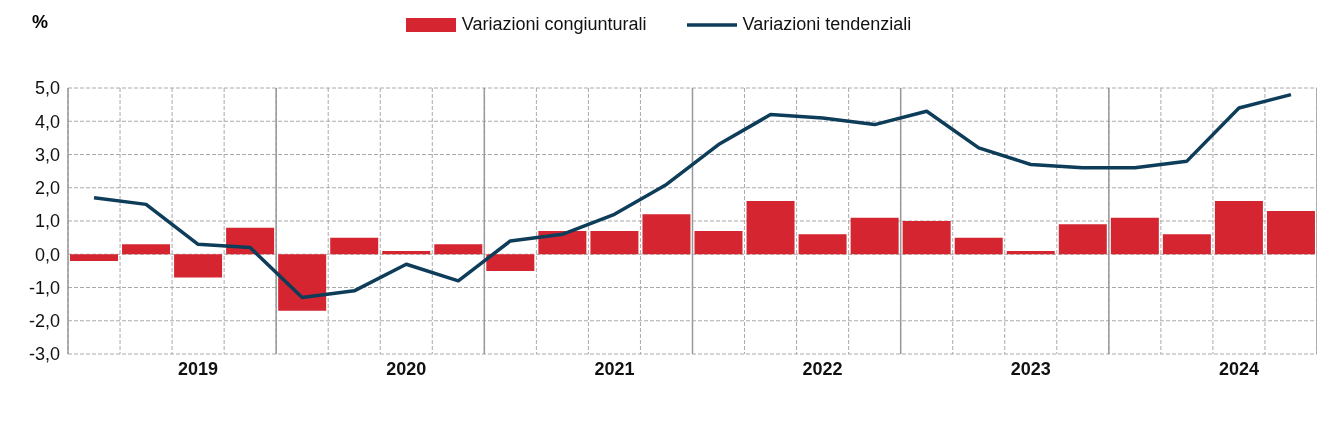  What do you see at coordinates (198, 368) in the screenshot?
I see `x-tick-label: 2019` at bounding box center [198, 368].